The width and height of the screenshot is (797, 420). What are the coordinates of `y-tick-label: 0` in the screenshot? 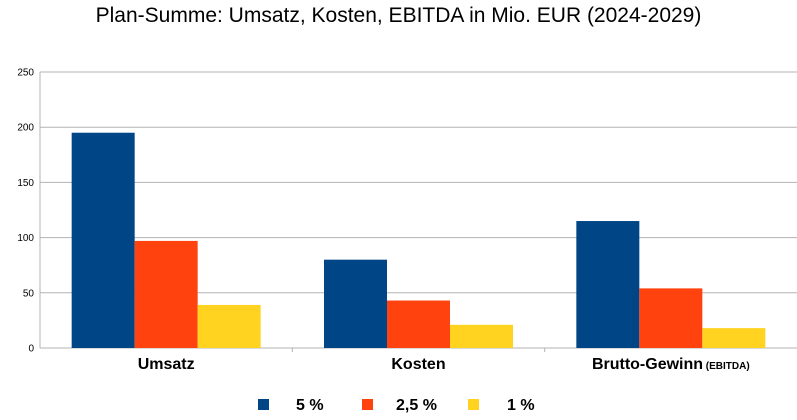 It's located at (31, 349).